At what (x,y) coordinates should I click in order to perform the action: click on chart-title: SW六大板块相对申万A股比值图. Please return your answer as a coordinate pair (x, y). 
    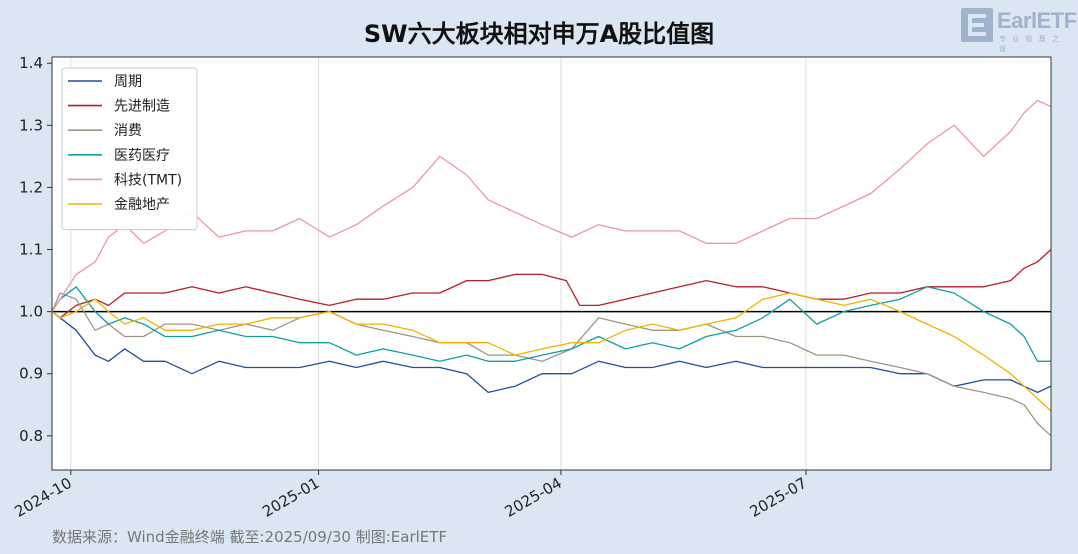
    Looking at the image, I should click on (539, 34).